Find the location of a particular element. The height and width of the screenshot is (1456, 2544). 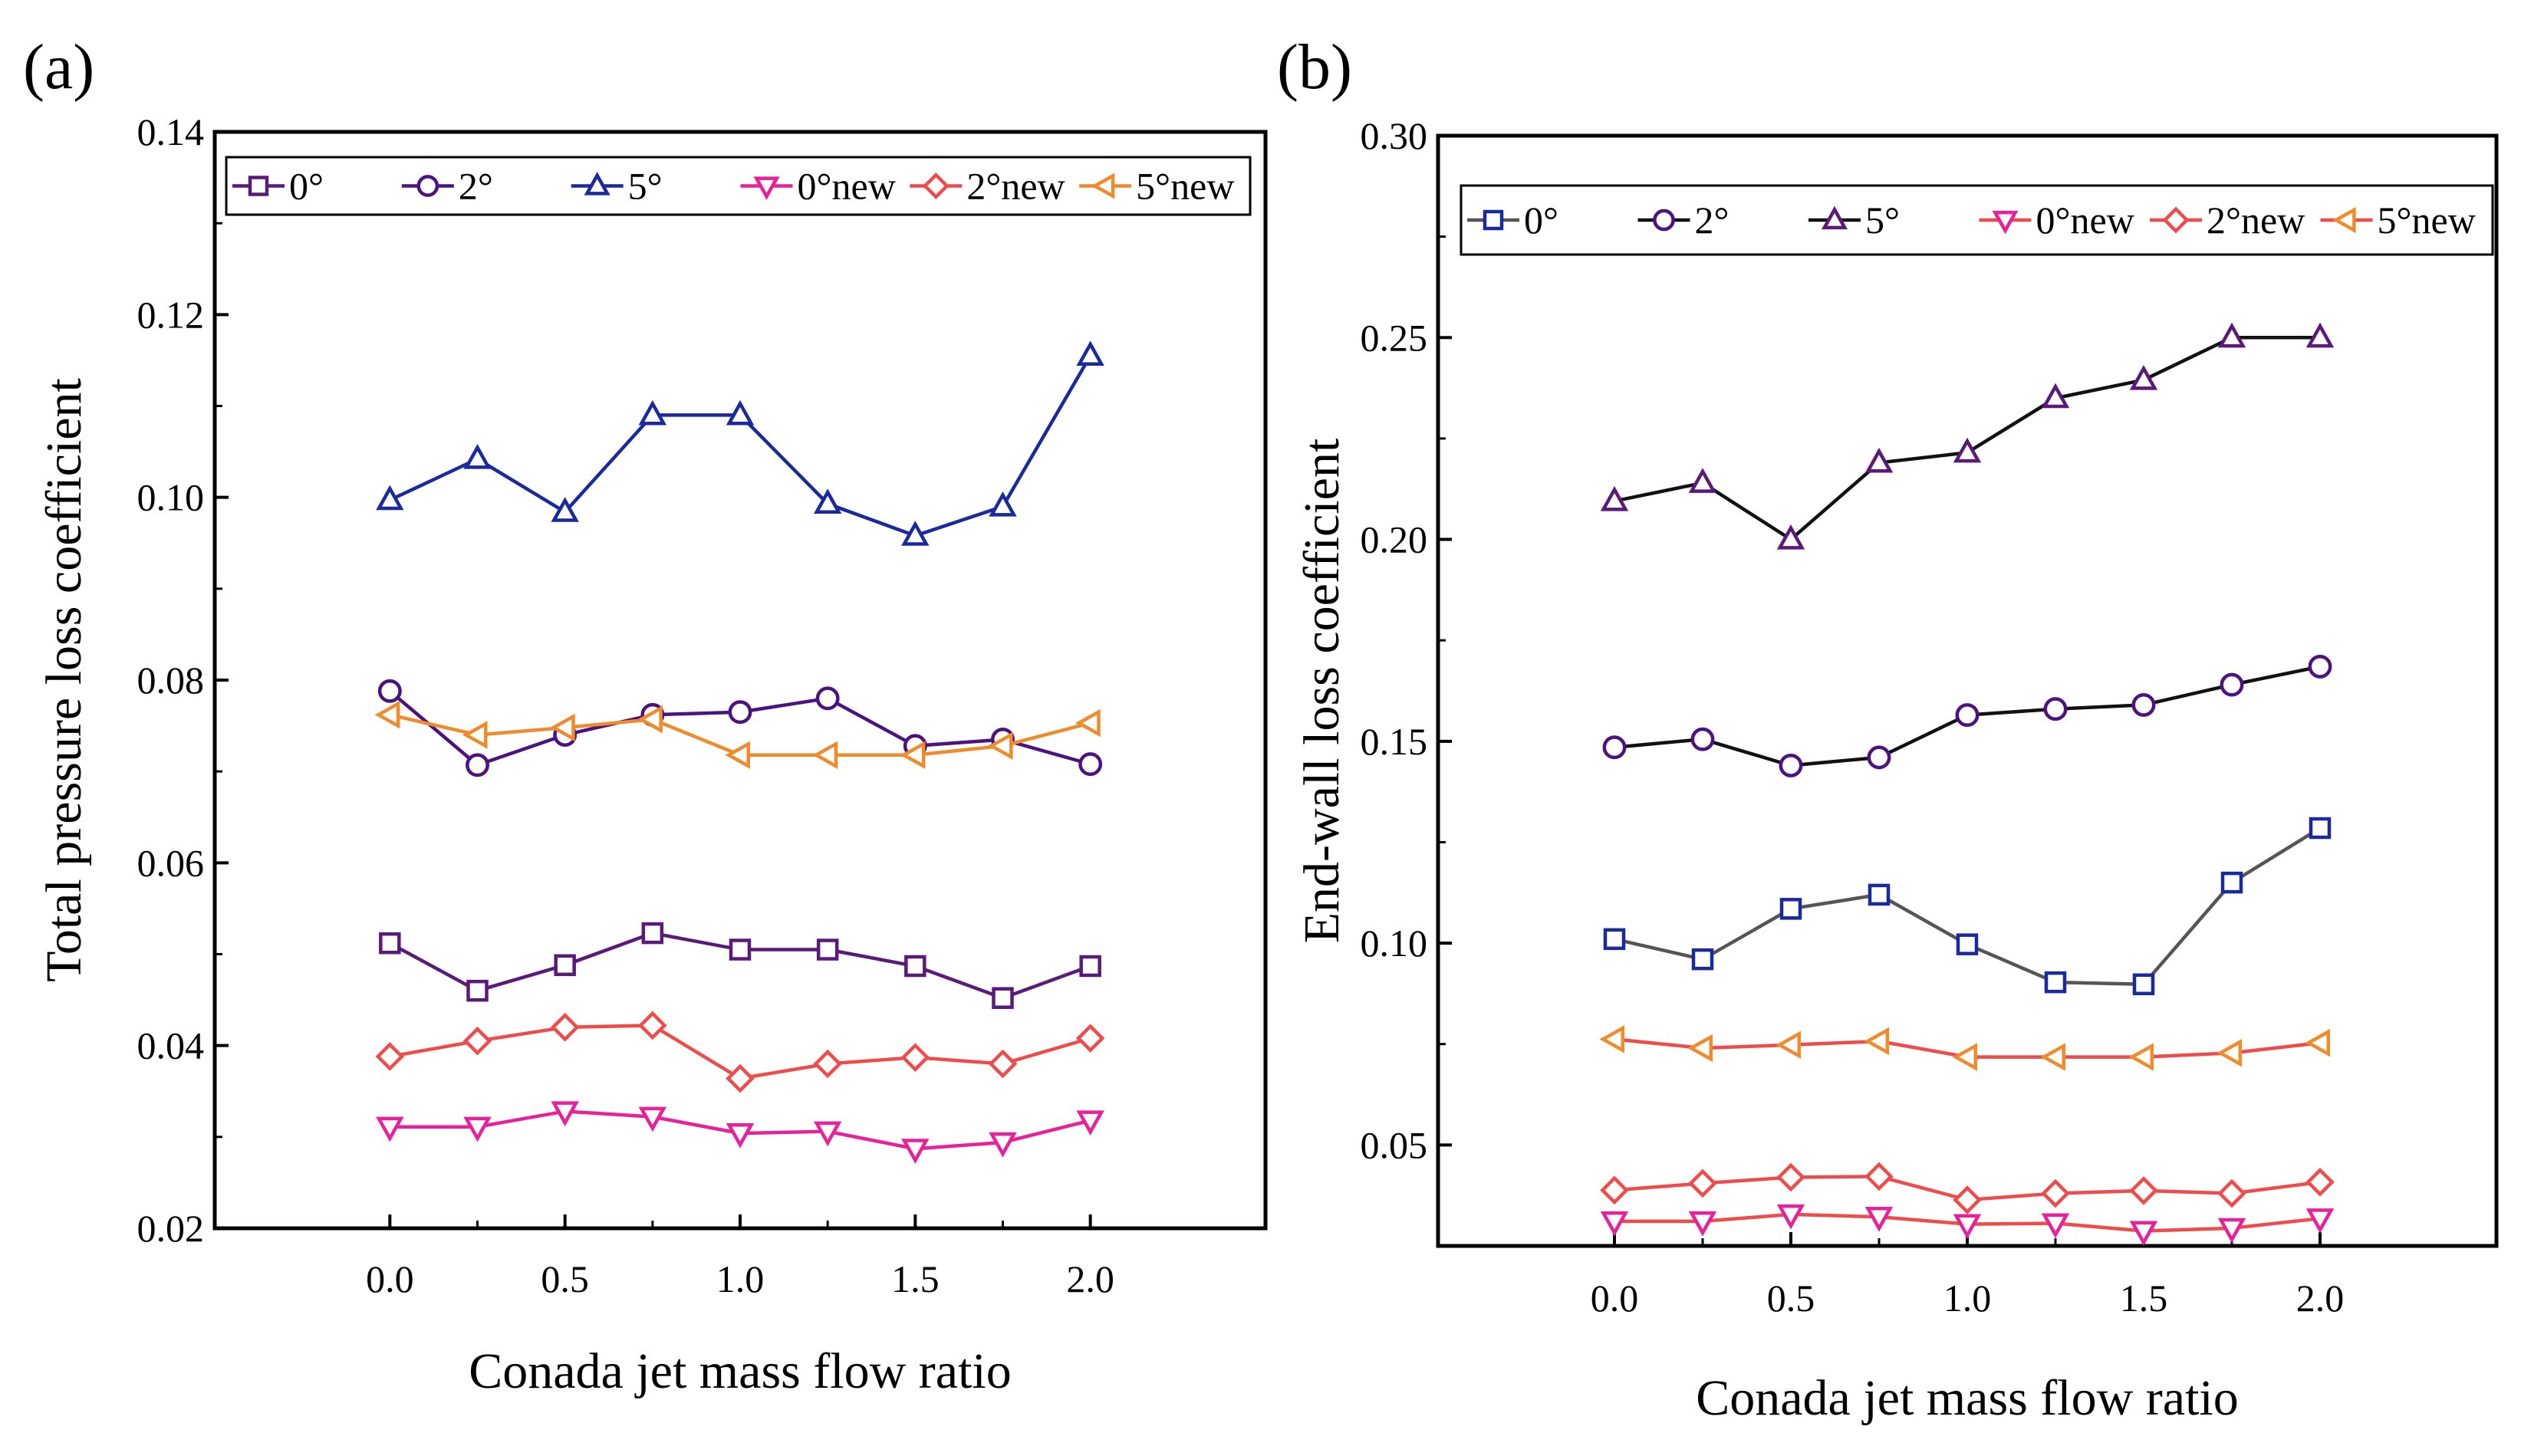

panel-label-b: (b) is located at coordinates (1314, 67).